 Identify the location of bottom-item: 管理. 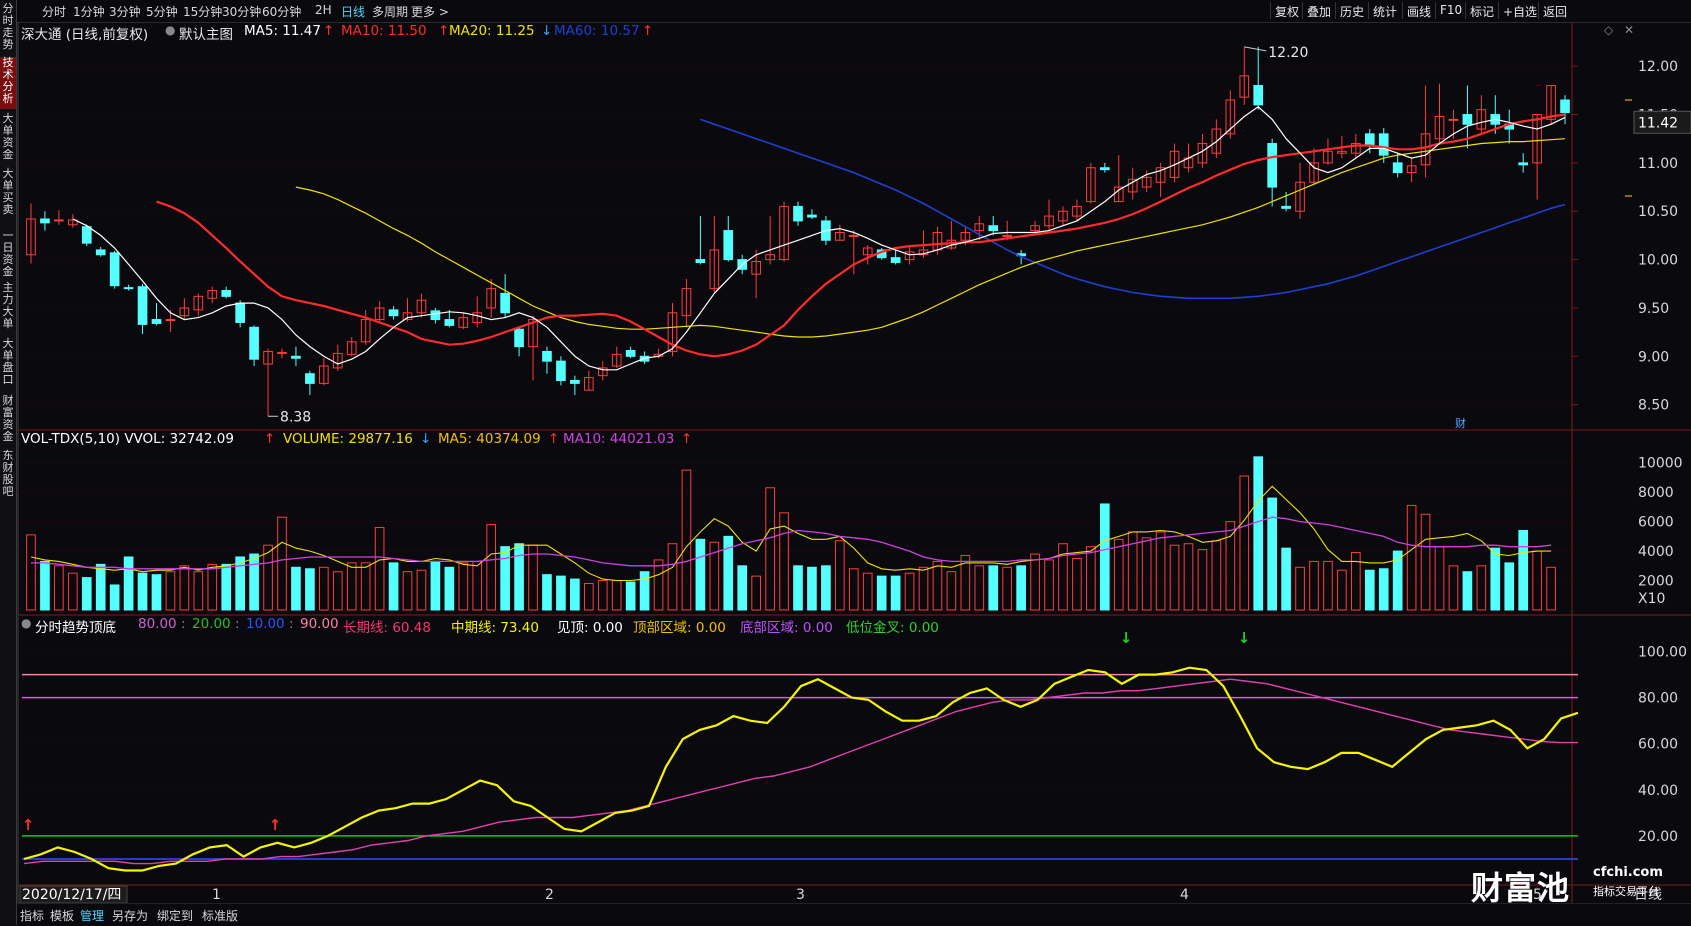
(92, 916).